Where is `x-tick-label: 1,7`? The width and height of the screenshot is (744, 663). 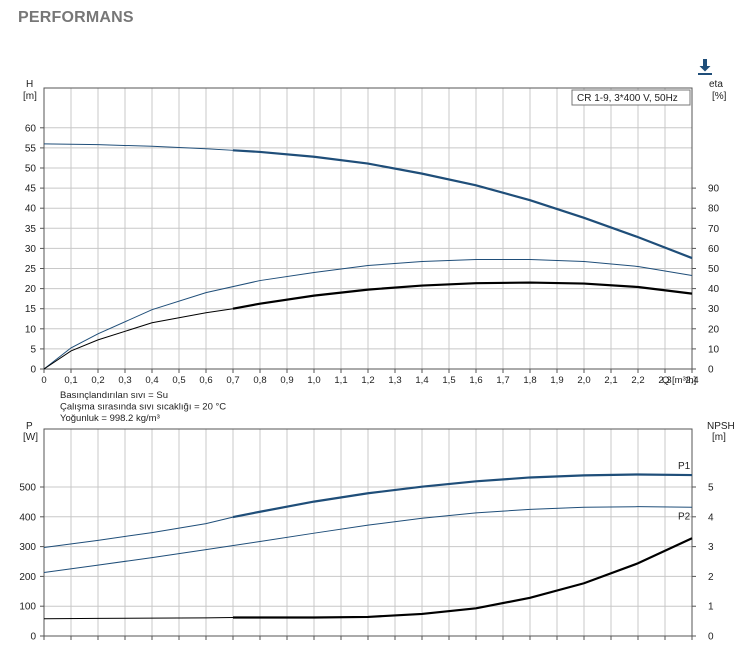
x-tick-label: 1,7 is located at coordinates (502, 380).